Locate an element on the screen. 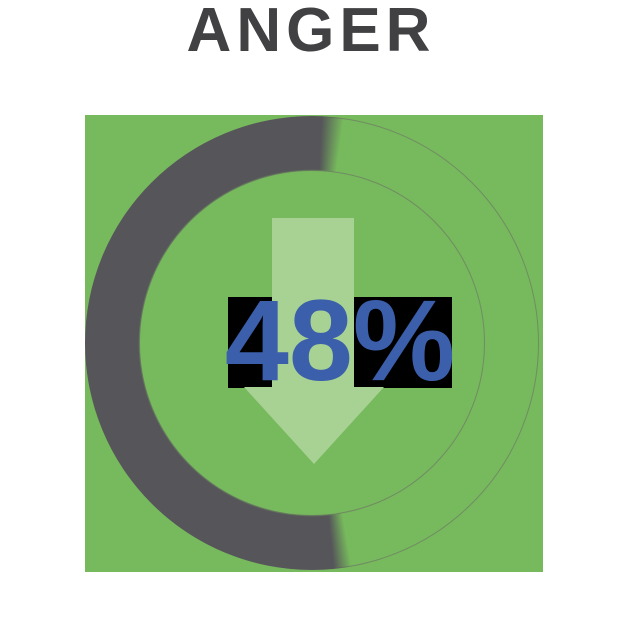  gauge-value: 48% is located at coordinates (340, 341).